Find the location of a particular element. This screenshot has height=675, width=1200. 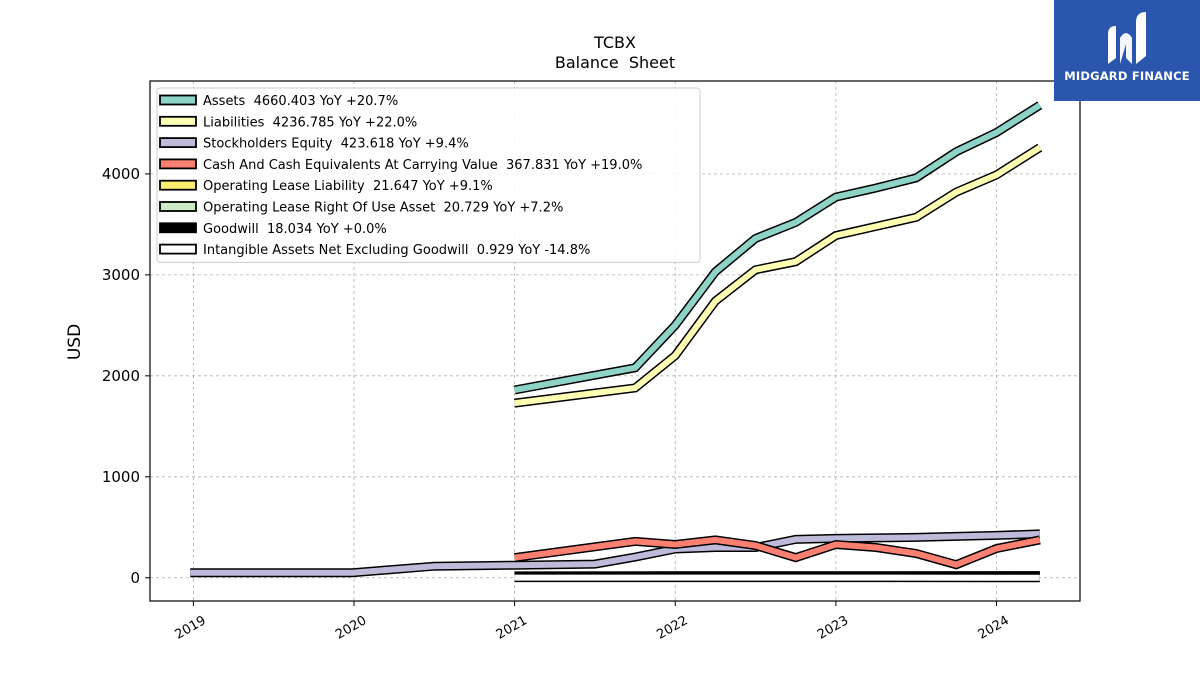

y-tick-label: 0 is located at coordinates (135, 578).